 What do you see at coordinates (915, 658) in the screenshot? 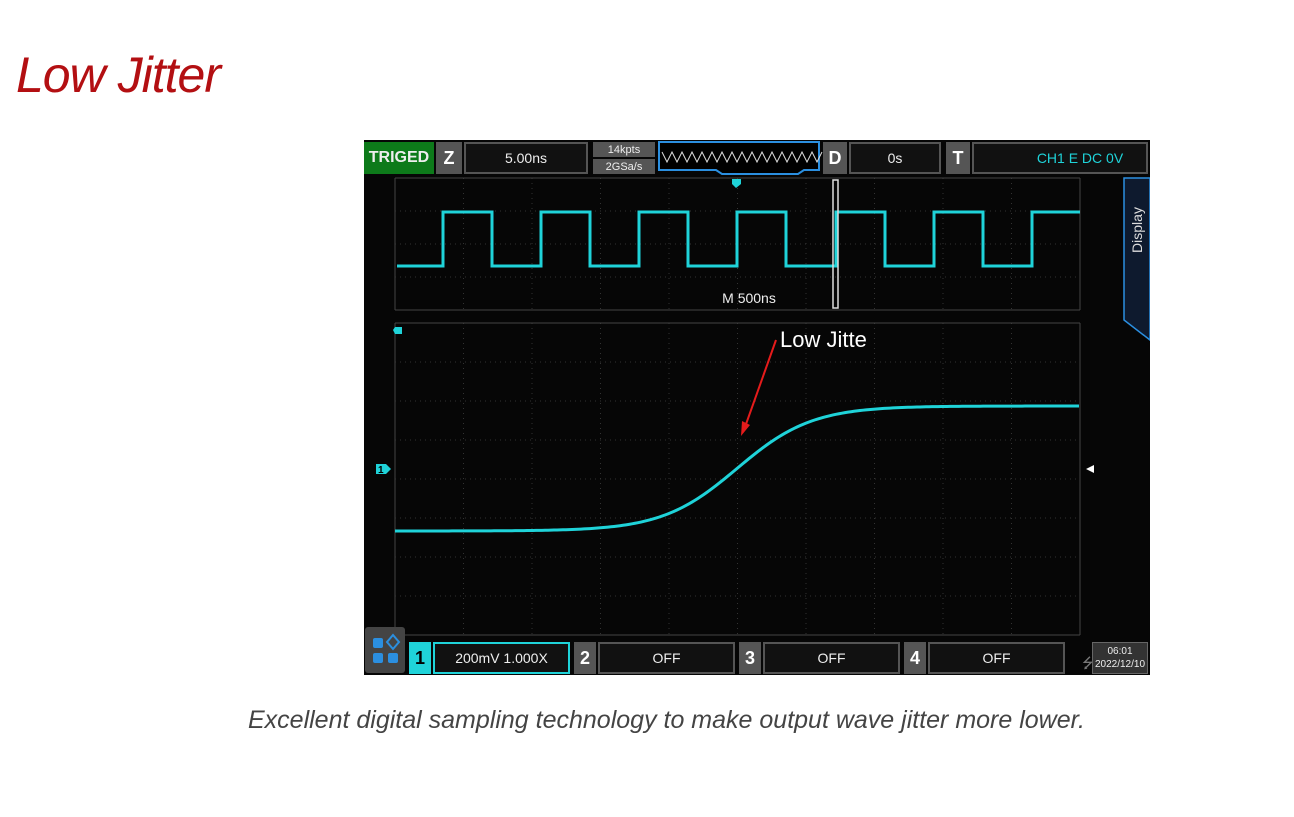
I see `channel-4-label: 4` at bounding box center [915, 658].